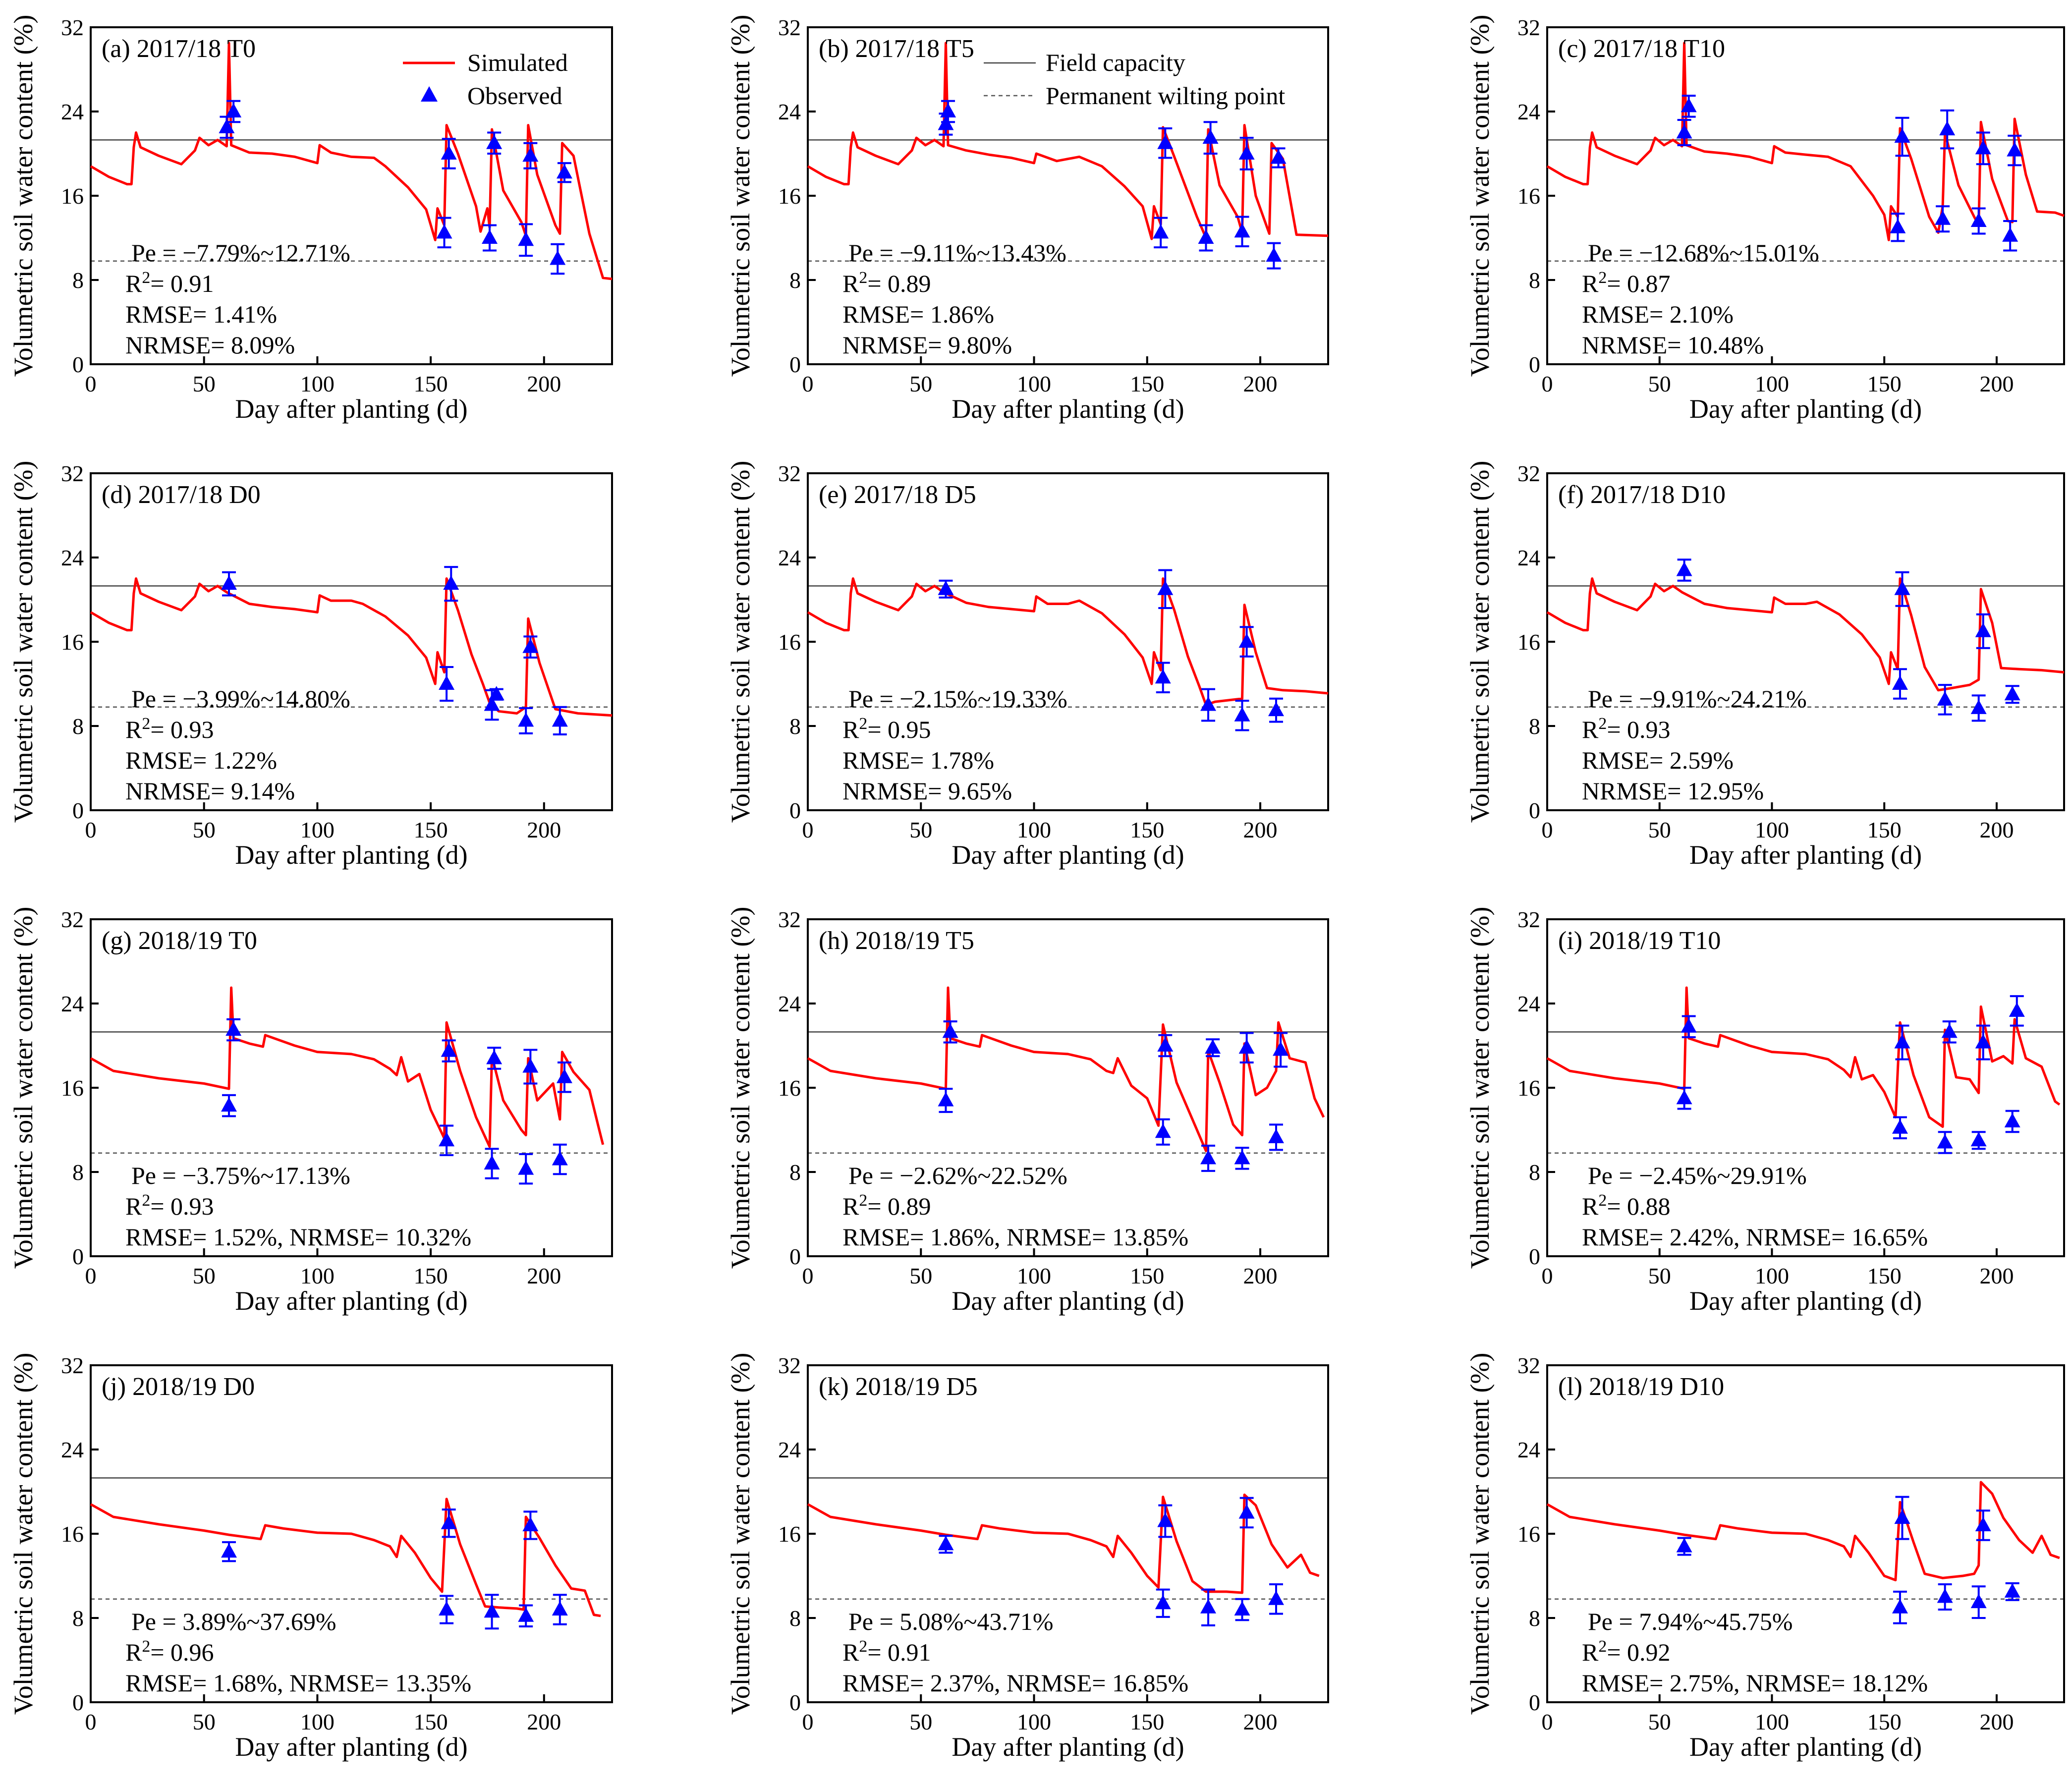 This screenshot has width=2072, height=1784. Describe the element at coordinates (1690, 1622) in the screenshot. I see `stat-line: Pe = 7.94%~45.75%` at that location.